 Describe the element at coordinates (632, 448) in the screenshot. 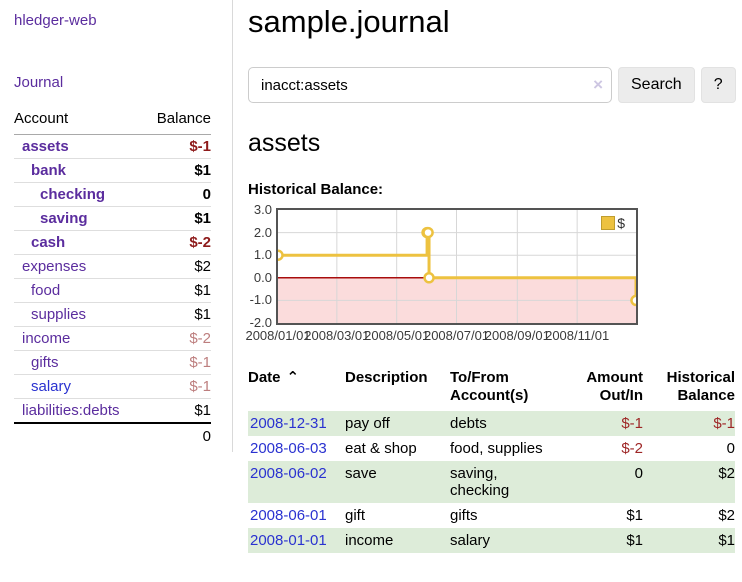

I see `transaction-amount: $-2` at that location.